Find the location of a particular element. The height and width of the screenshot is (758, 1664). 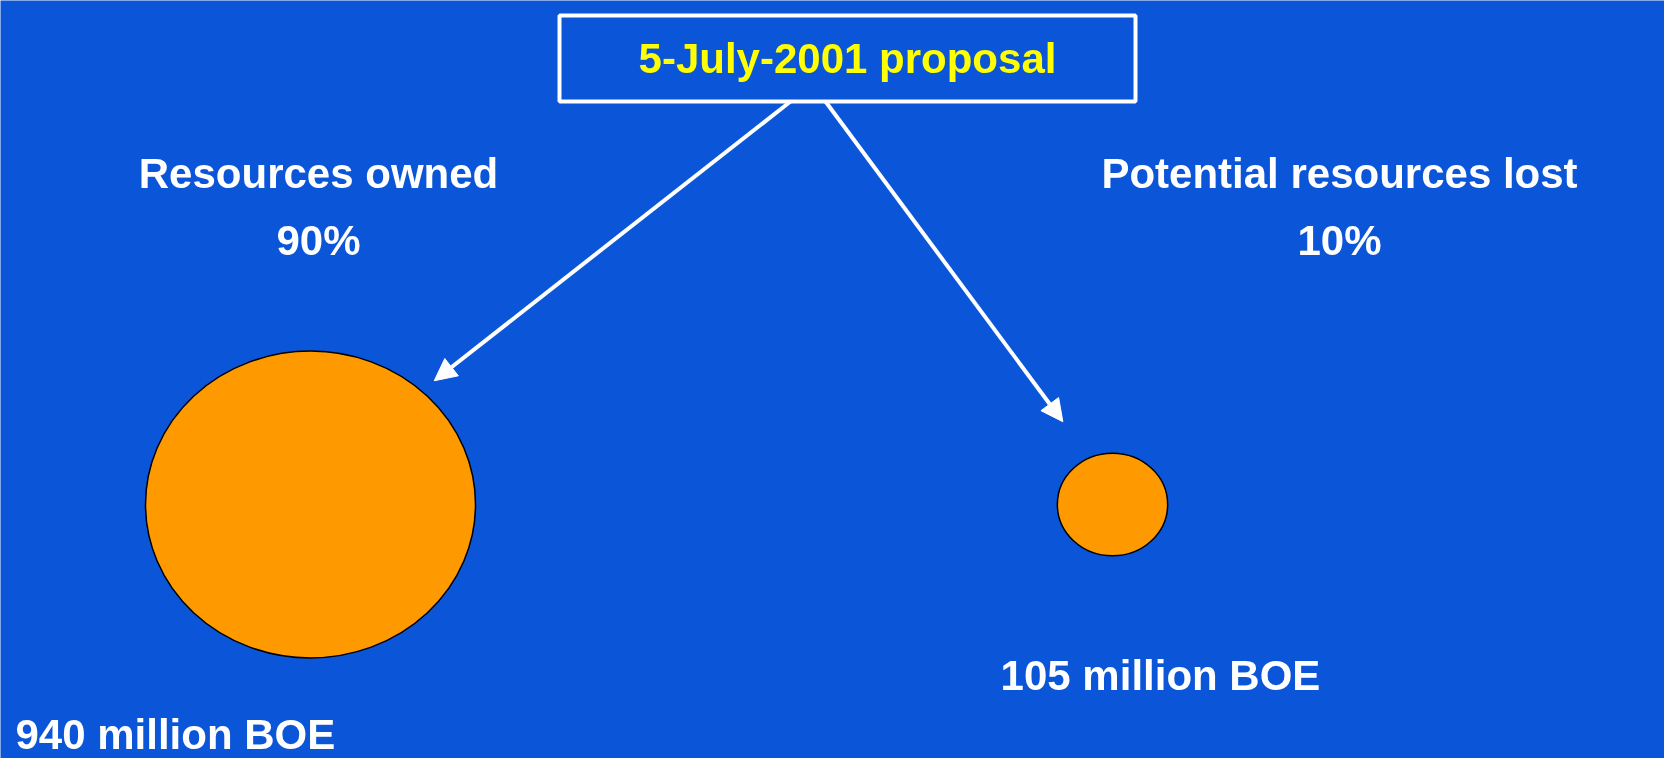

category-label: Potential resources lost 10% is located at coordinates (1339, 207).